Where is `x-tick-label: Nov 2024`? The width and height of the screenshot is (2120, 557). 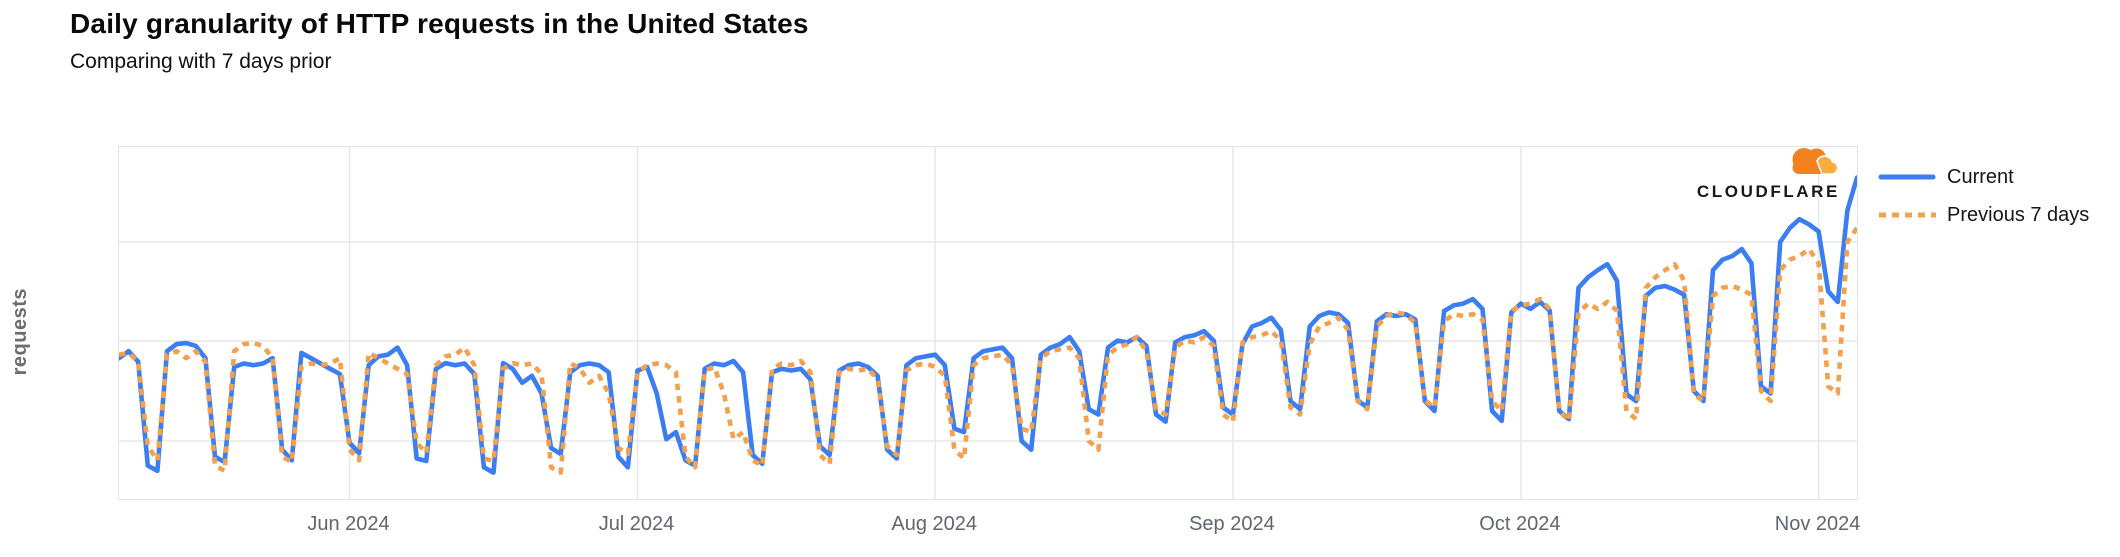 x-tick-label: Nov 2024 is located at coordinates (1817, 524).